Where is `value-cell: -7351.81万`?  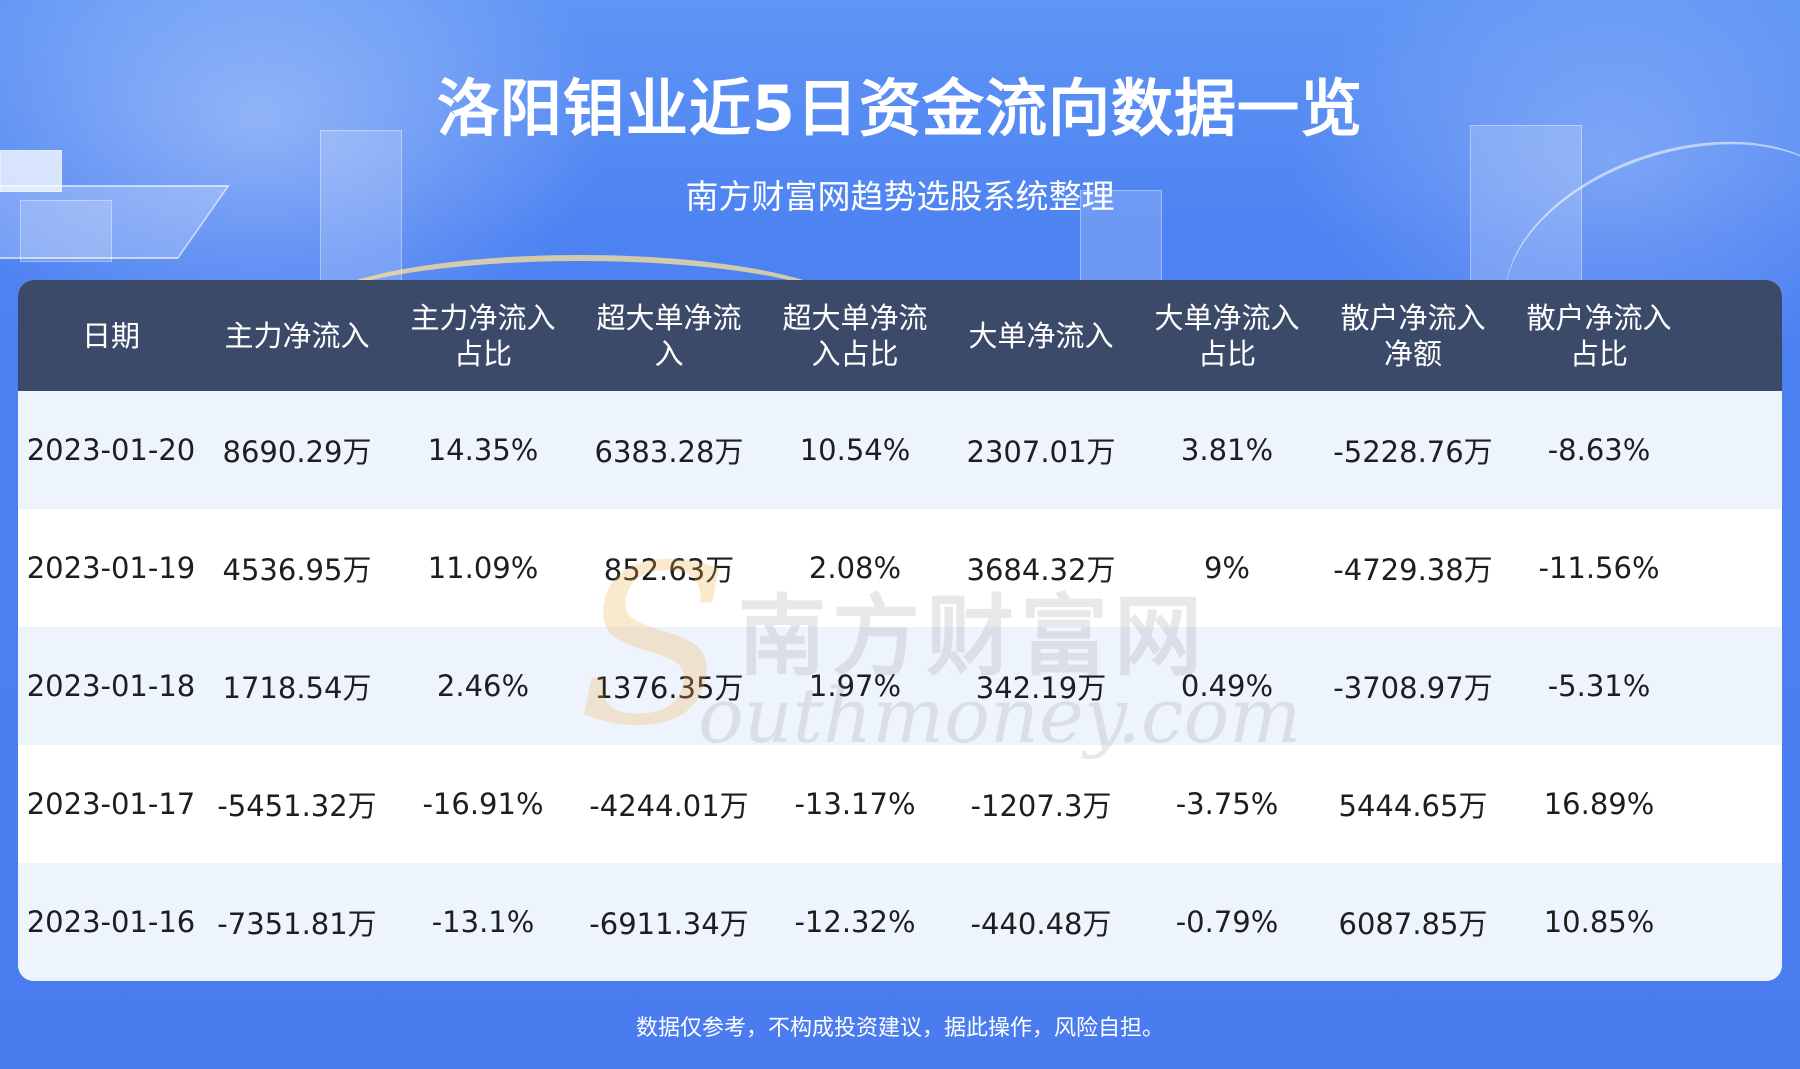
value-cell: -7351.81万 is located at coordinates (297, 924).